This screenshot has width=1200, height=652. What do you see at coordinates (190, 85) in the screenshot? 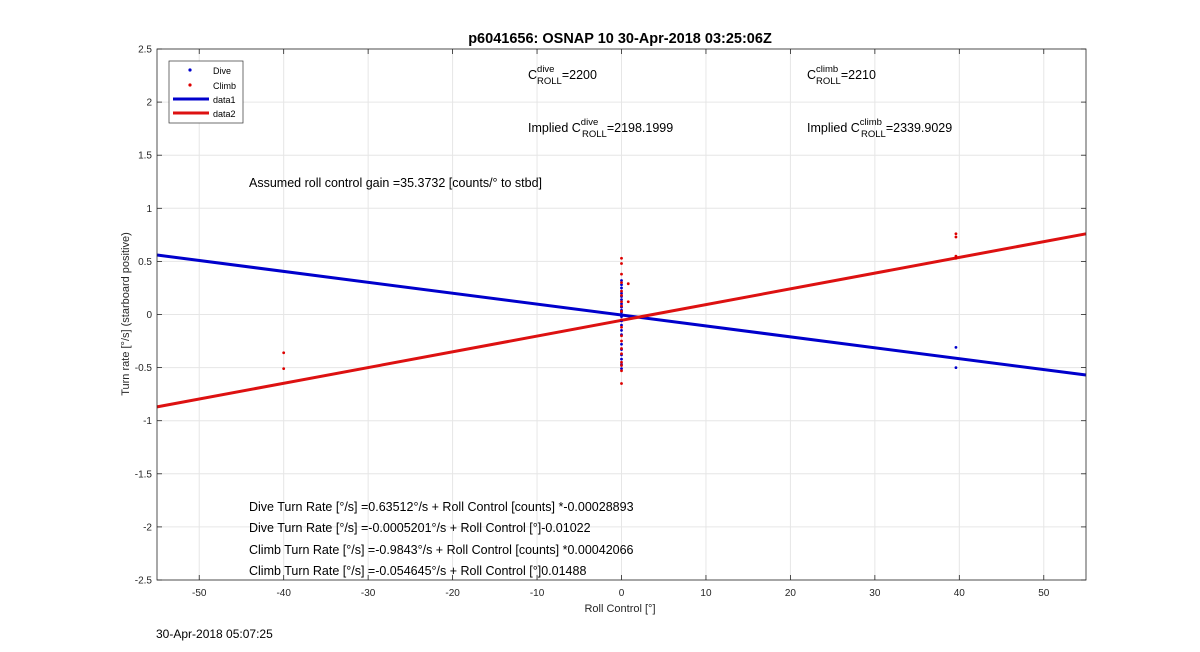
I see `legend-marker-climb` at bounding box center [190, 85].